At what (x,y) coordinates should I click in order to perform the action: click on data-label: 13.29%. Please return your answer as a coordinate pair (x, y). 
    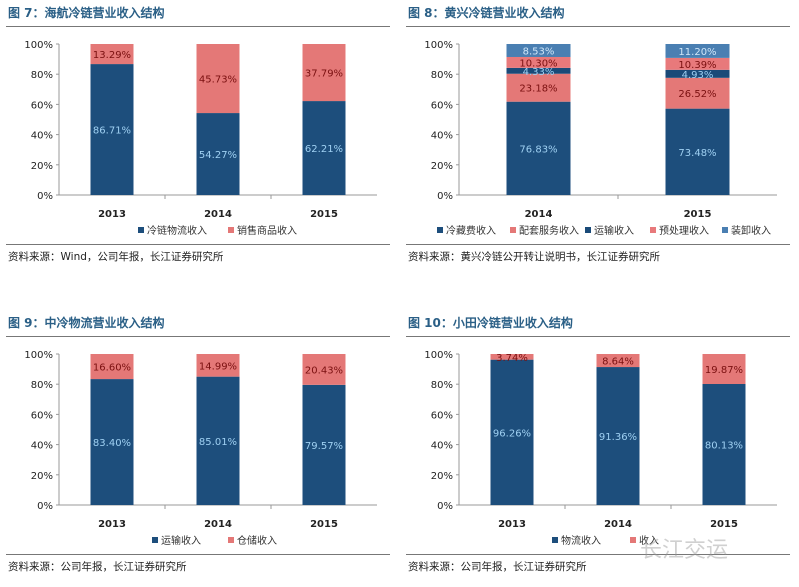
    Looking at the image, I should click on (112, 55).